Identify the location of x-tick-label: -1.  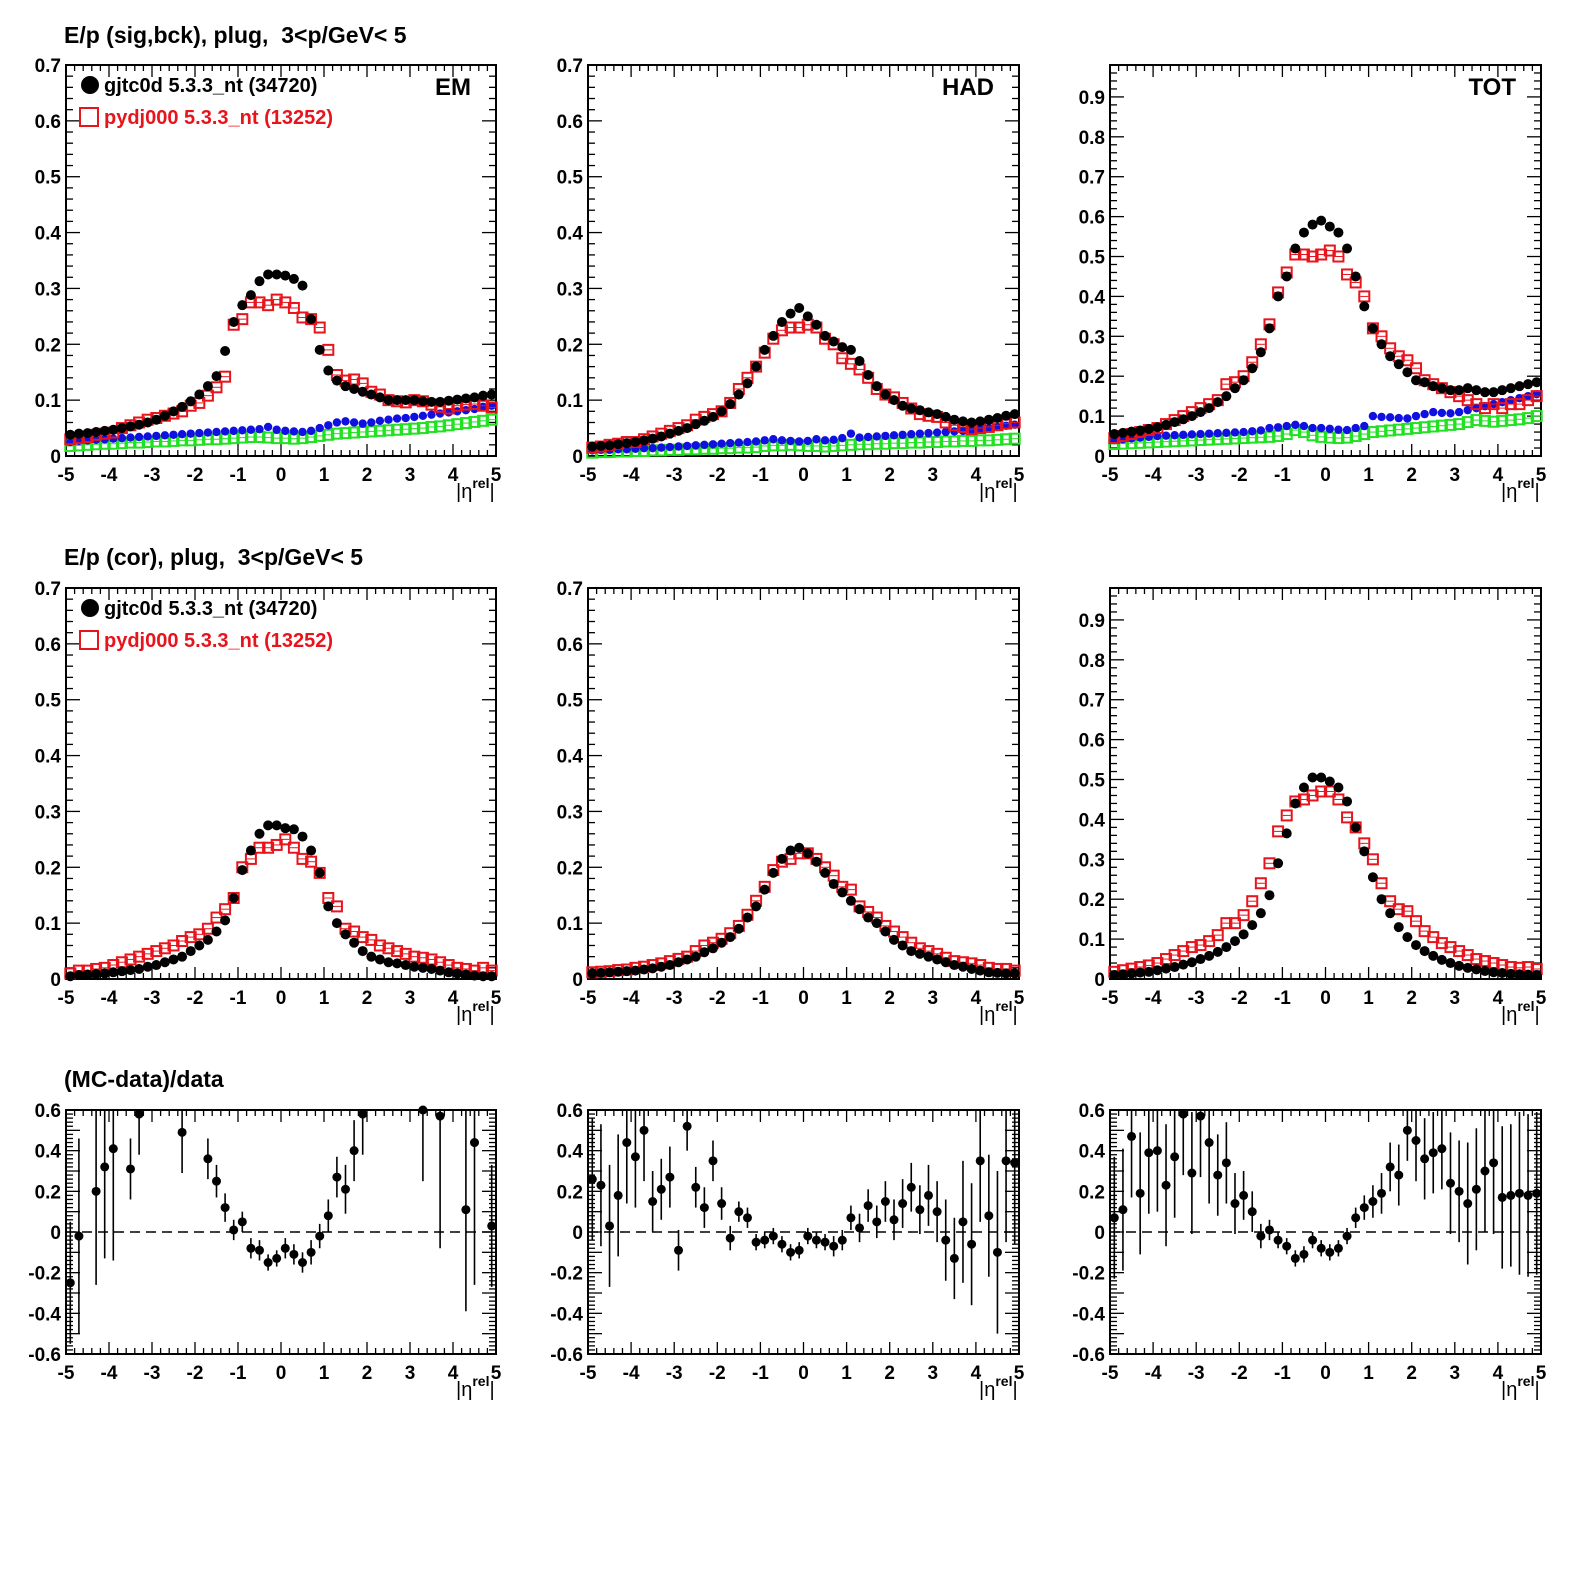
(760, 998).